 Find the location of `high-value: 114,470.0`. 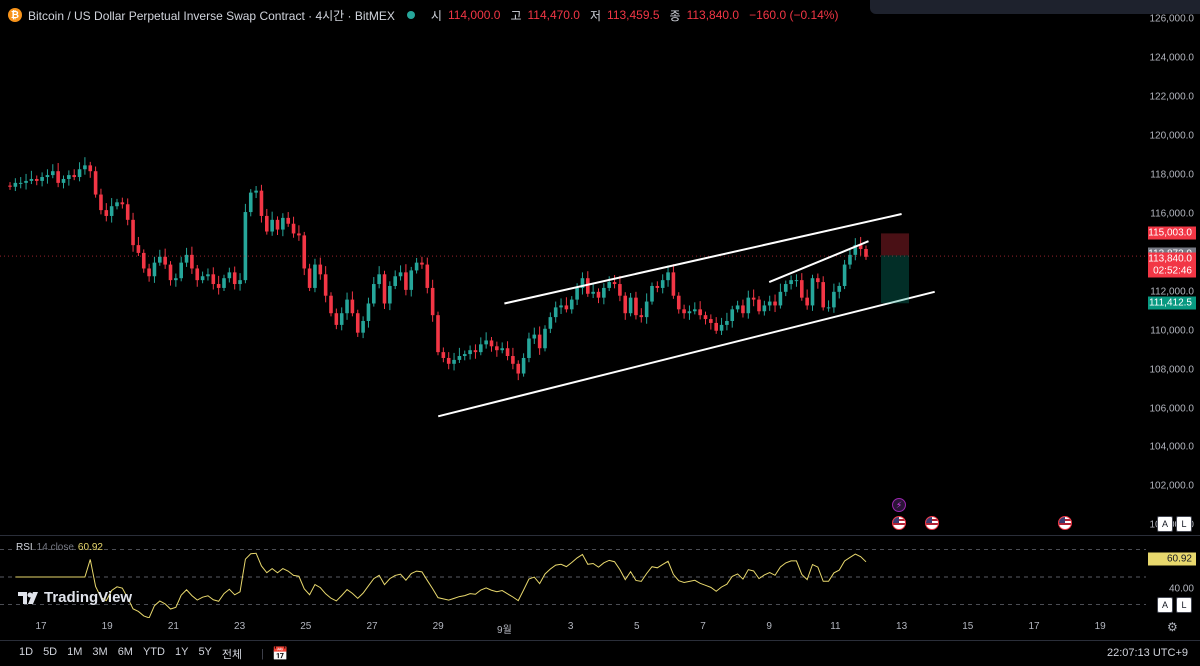

high-value: 114,470.0 is located at coordinates (553, 15).